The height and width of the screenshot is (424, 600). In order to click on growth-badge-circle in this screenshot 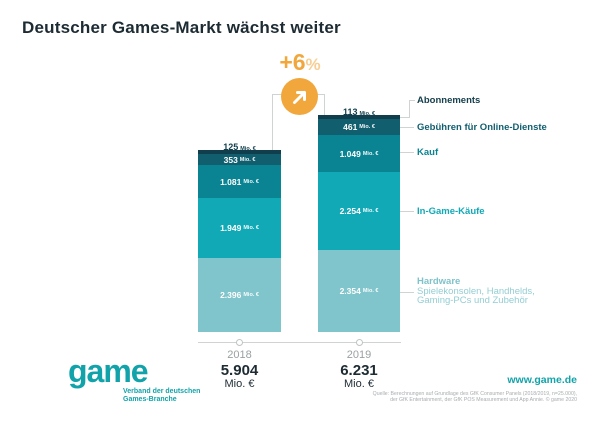, I will do `click(299, 96)`.